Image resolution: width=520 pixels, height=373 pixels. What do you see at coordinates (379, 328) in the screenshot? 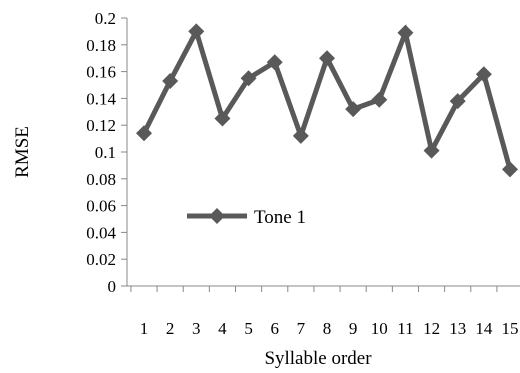
I see `x-tick-label: 10` at bounding box center [379, 328].